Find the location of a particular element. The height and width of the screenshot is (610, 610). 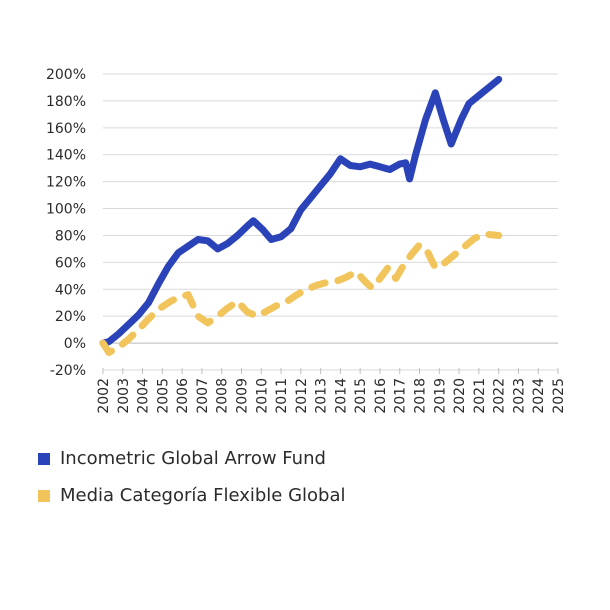

legend-swatch-category is located at coordinates (44, 495).